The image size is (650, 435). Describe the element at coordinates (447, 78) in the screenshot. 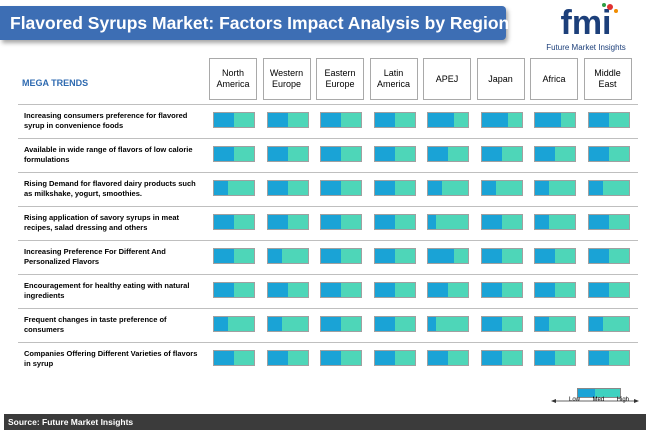

I see `region-label: APEJ` at that location.